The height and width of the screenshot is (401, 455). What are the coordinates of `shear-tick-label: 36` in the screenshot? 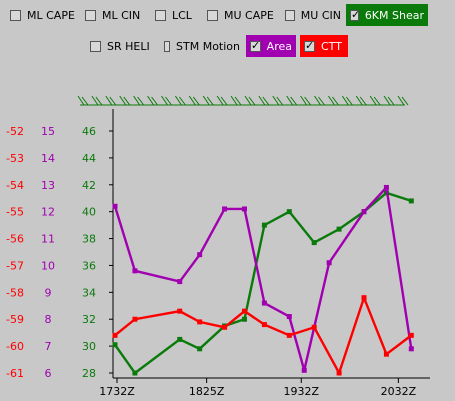 It's located at (89, 265).